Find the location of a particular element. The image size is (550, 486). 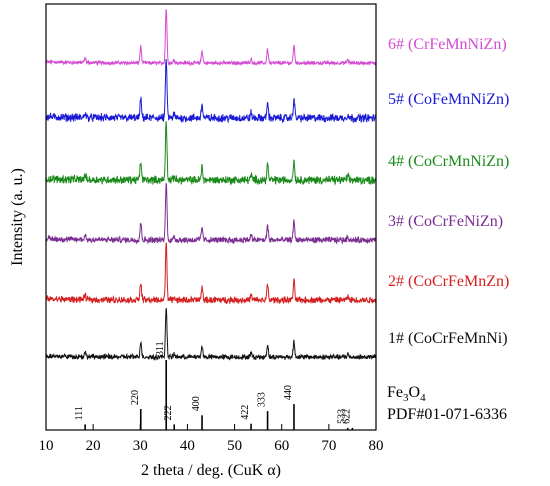

x-tick-label: 30 is located at coordinates (140, 446).